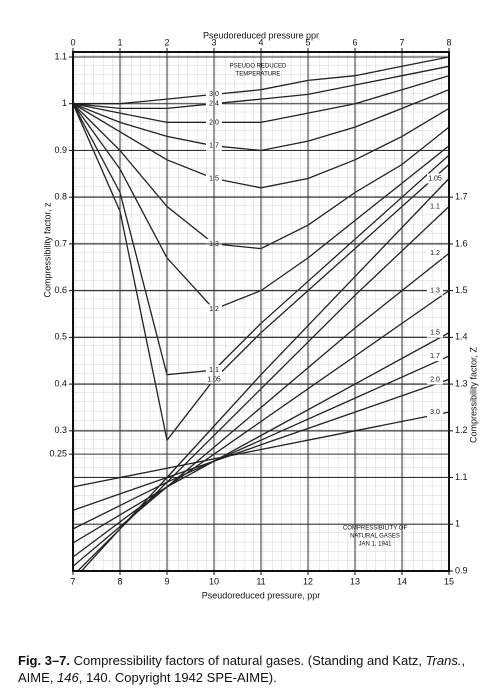 This screenshot has height=700, width=495. I want to click on annotation: PSEUDO REDUCED, so click(258, 67).